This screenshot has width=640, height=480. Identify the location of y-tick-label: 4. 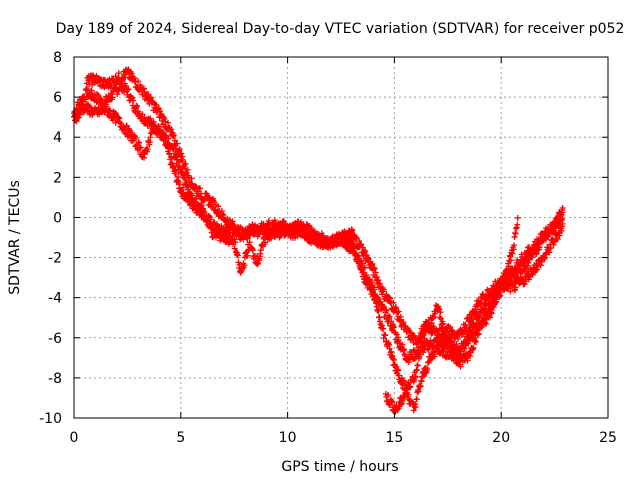
(57, 138).